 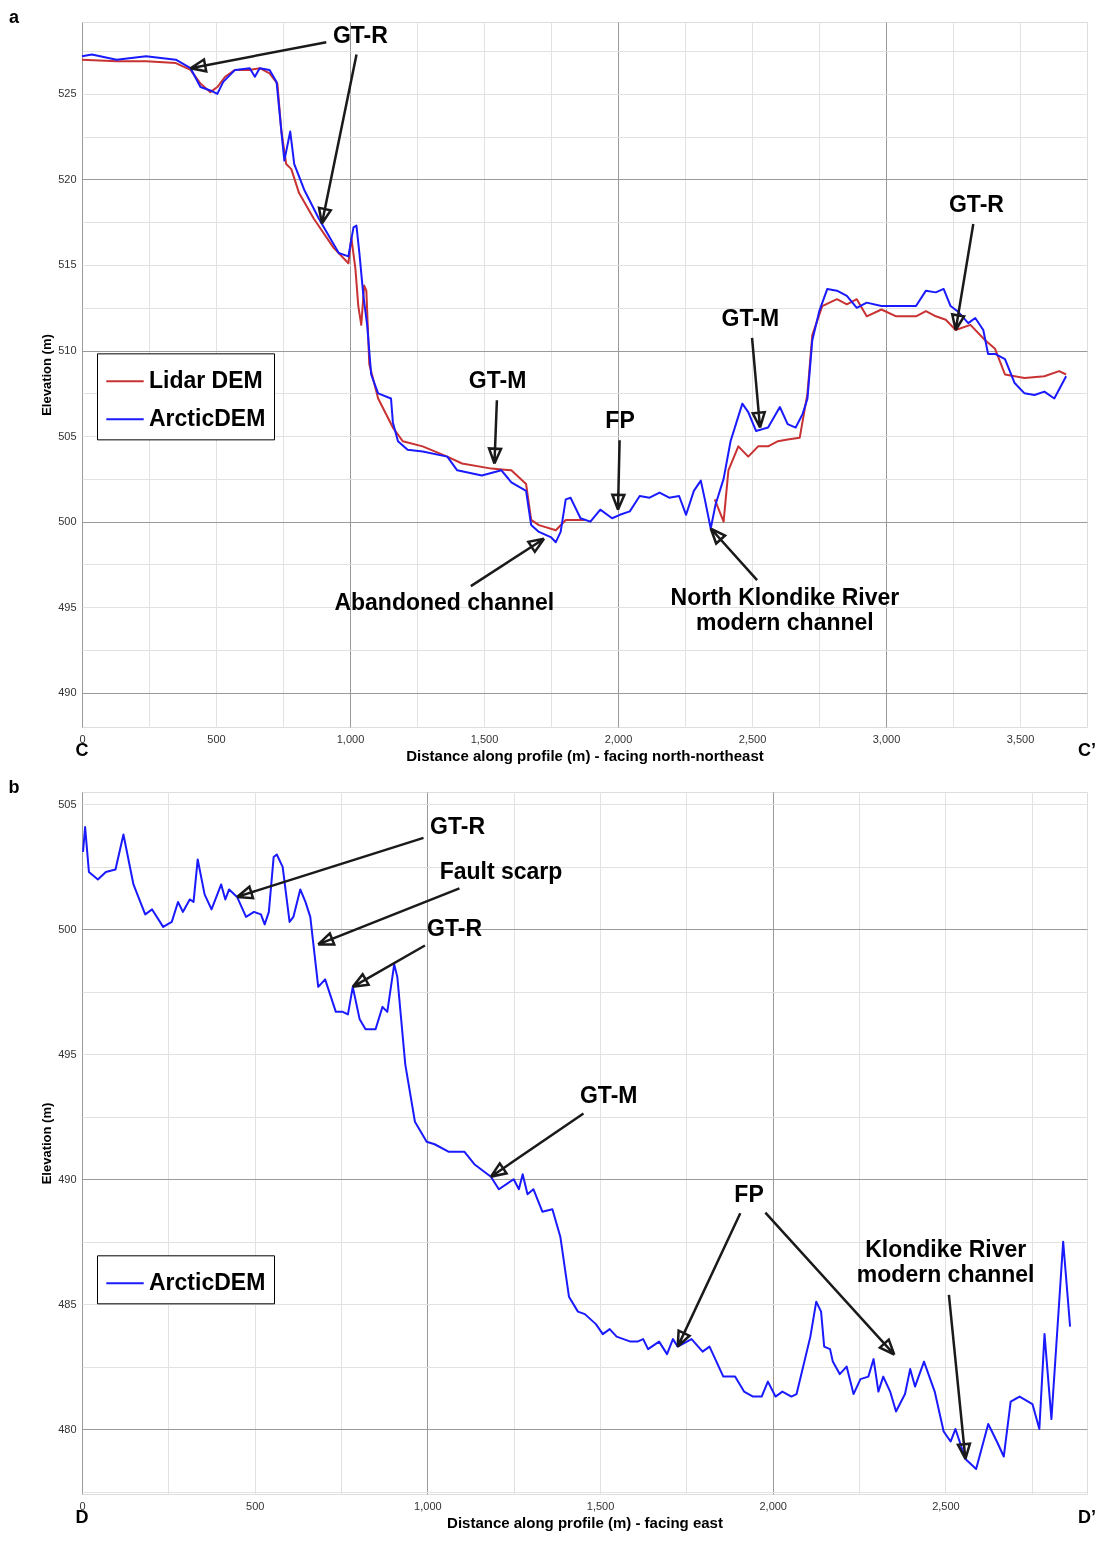 What do you see at coordinates (1087, 750) in the screenshot?
I see `text: C’` at bounding box center [1087, 750].